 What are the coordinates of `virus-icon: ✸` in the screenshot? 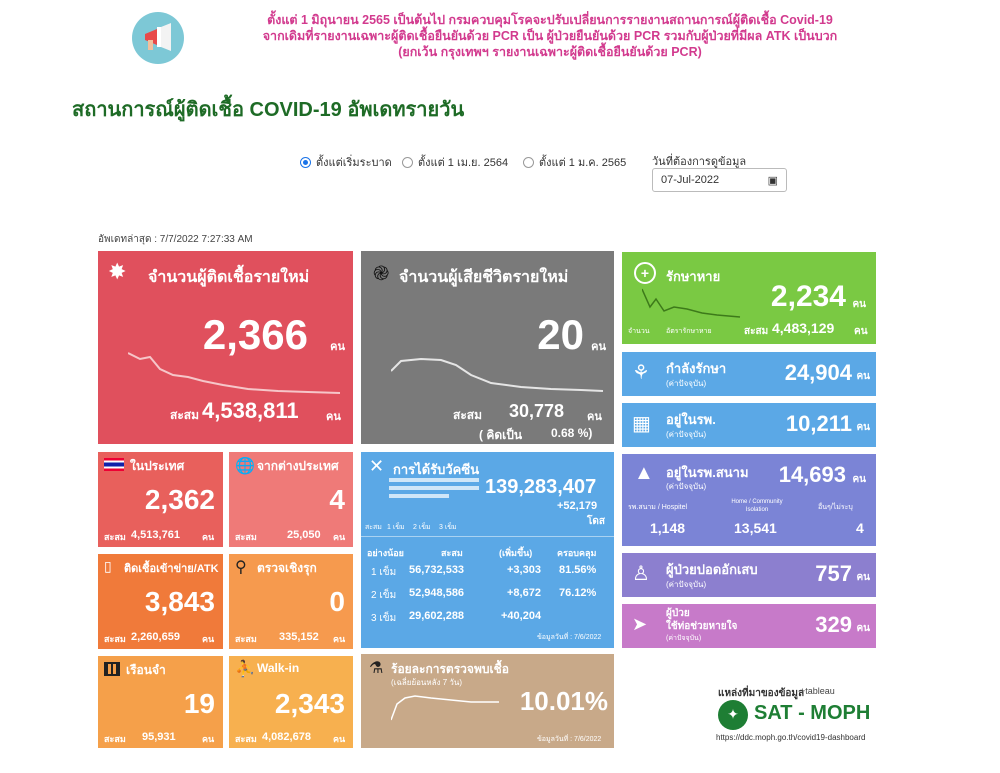 It's located at (117, 271).